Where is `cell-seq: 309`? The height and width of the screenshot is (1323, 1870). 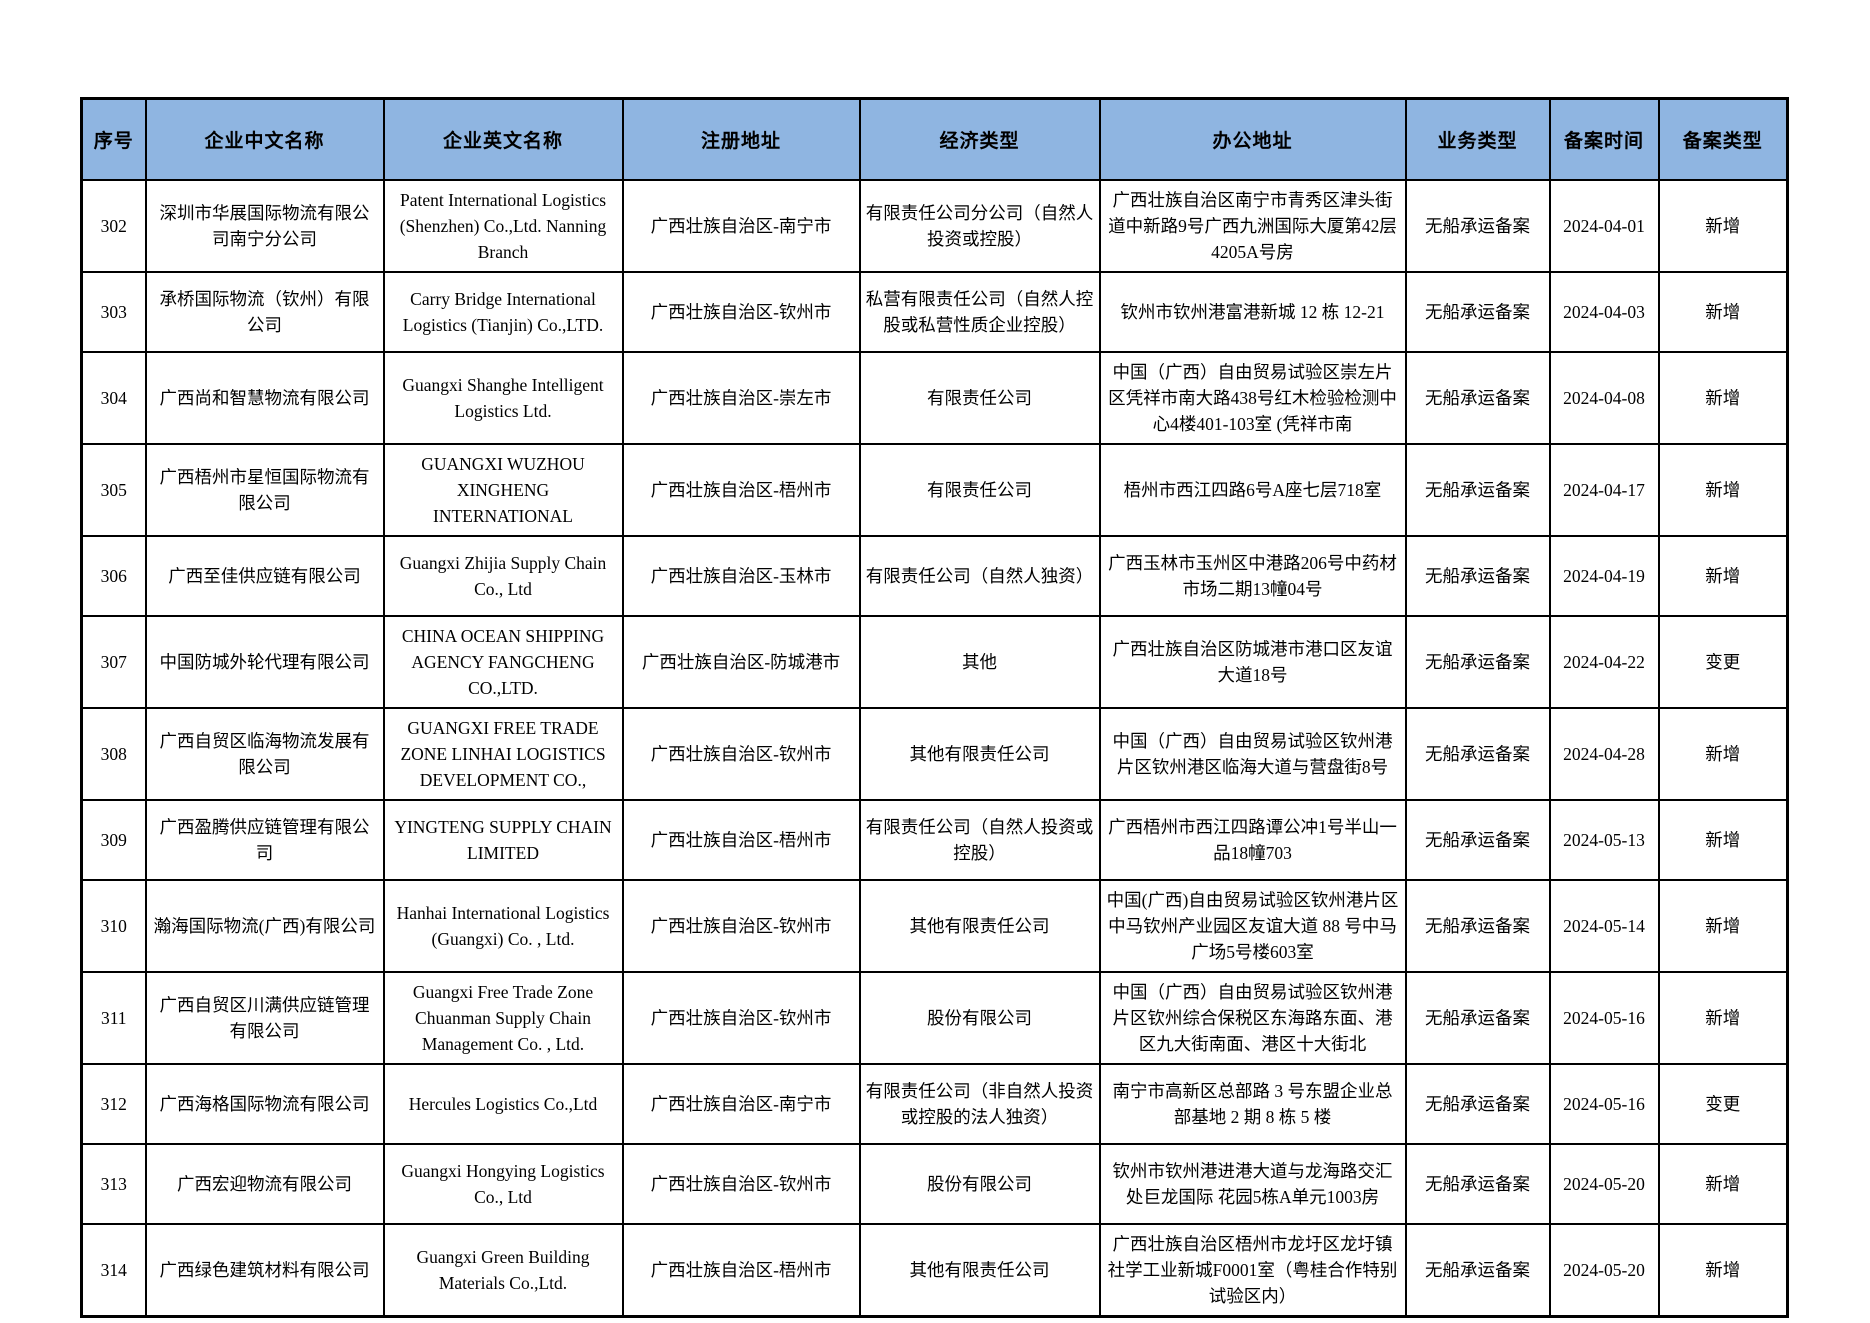 cell-seq: 309 is located at coordinates (113, 839).